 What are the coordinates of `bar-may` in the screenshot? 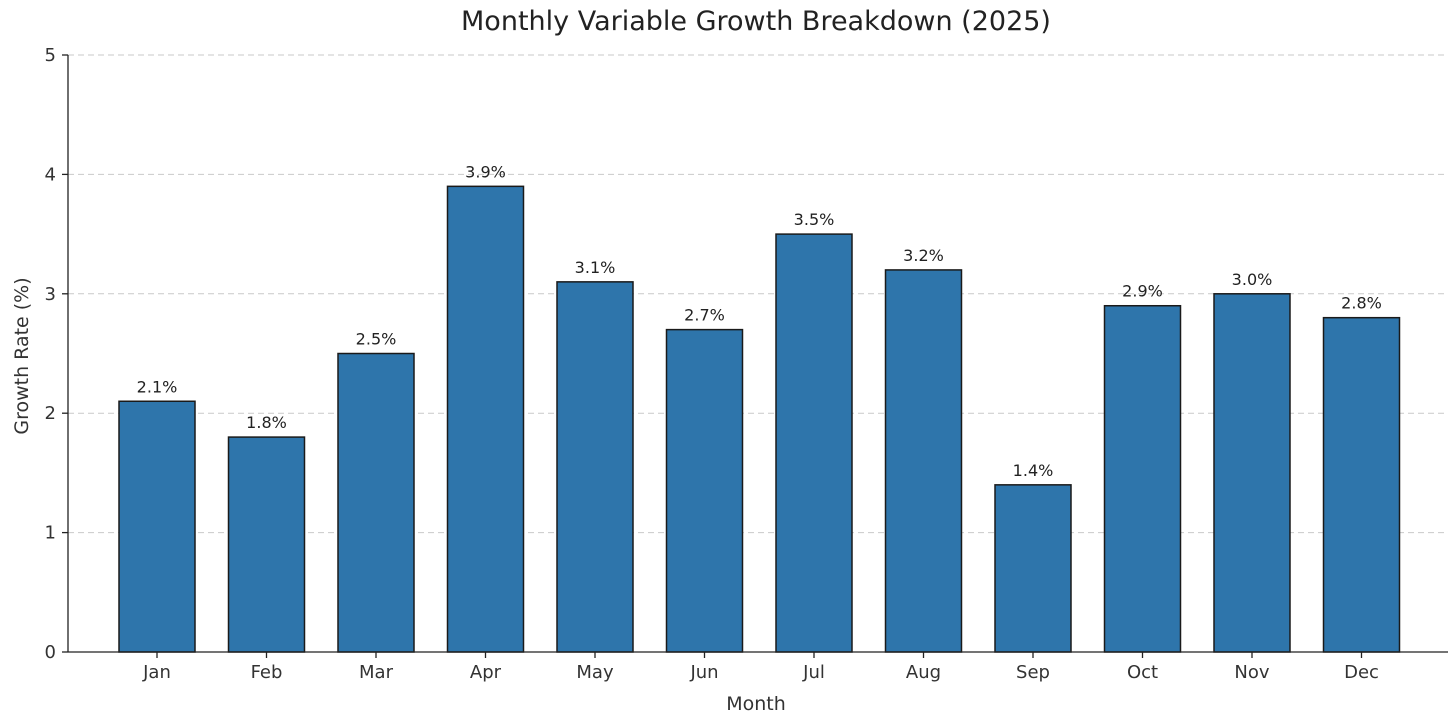 It's located at (595, 467).